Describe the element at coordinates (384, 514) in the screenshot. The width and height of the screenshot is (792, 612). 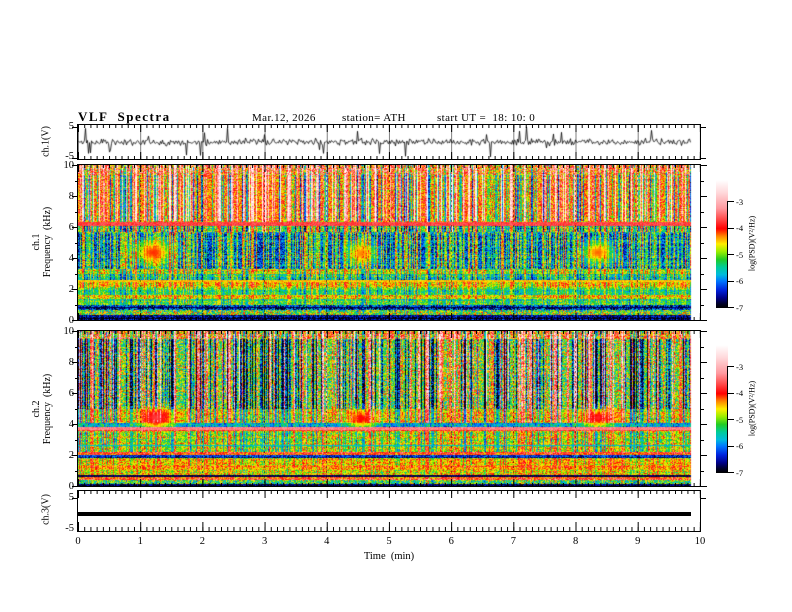
I see `ch3-flat-trace` at that location.